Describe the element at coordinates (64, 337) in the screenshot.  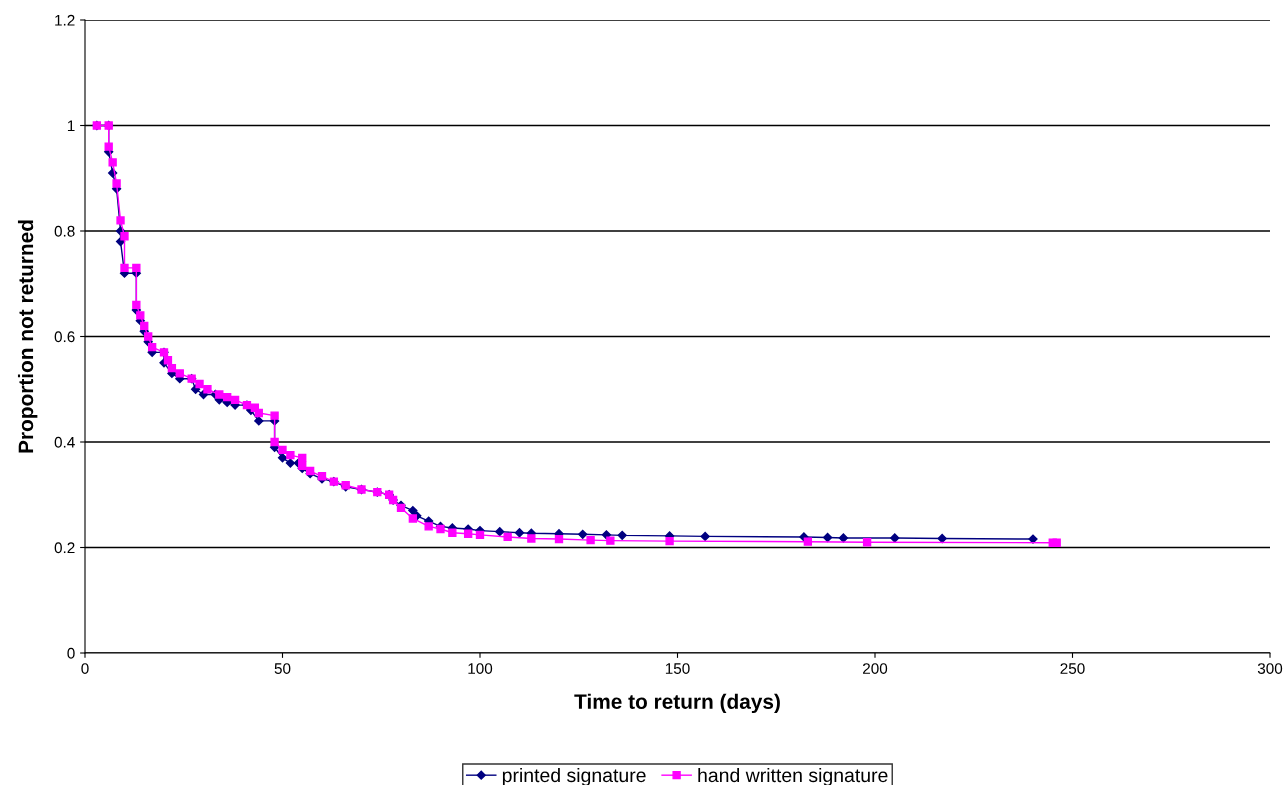
I see `y-tick-label: 0.6` at that location.